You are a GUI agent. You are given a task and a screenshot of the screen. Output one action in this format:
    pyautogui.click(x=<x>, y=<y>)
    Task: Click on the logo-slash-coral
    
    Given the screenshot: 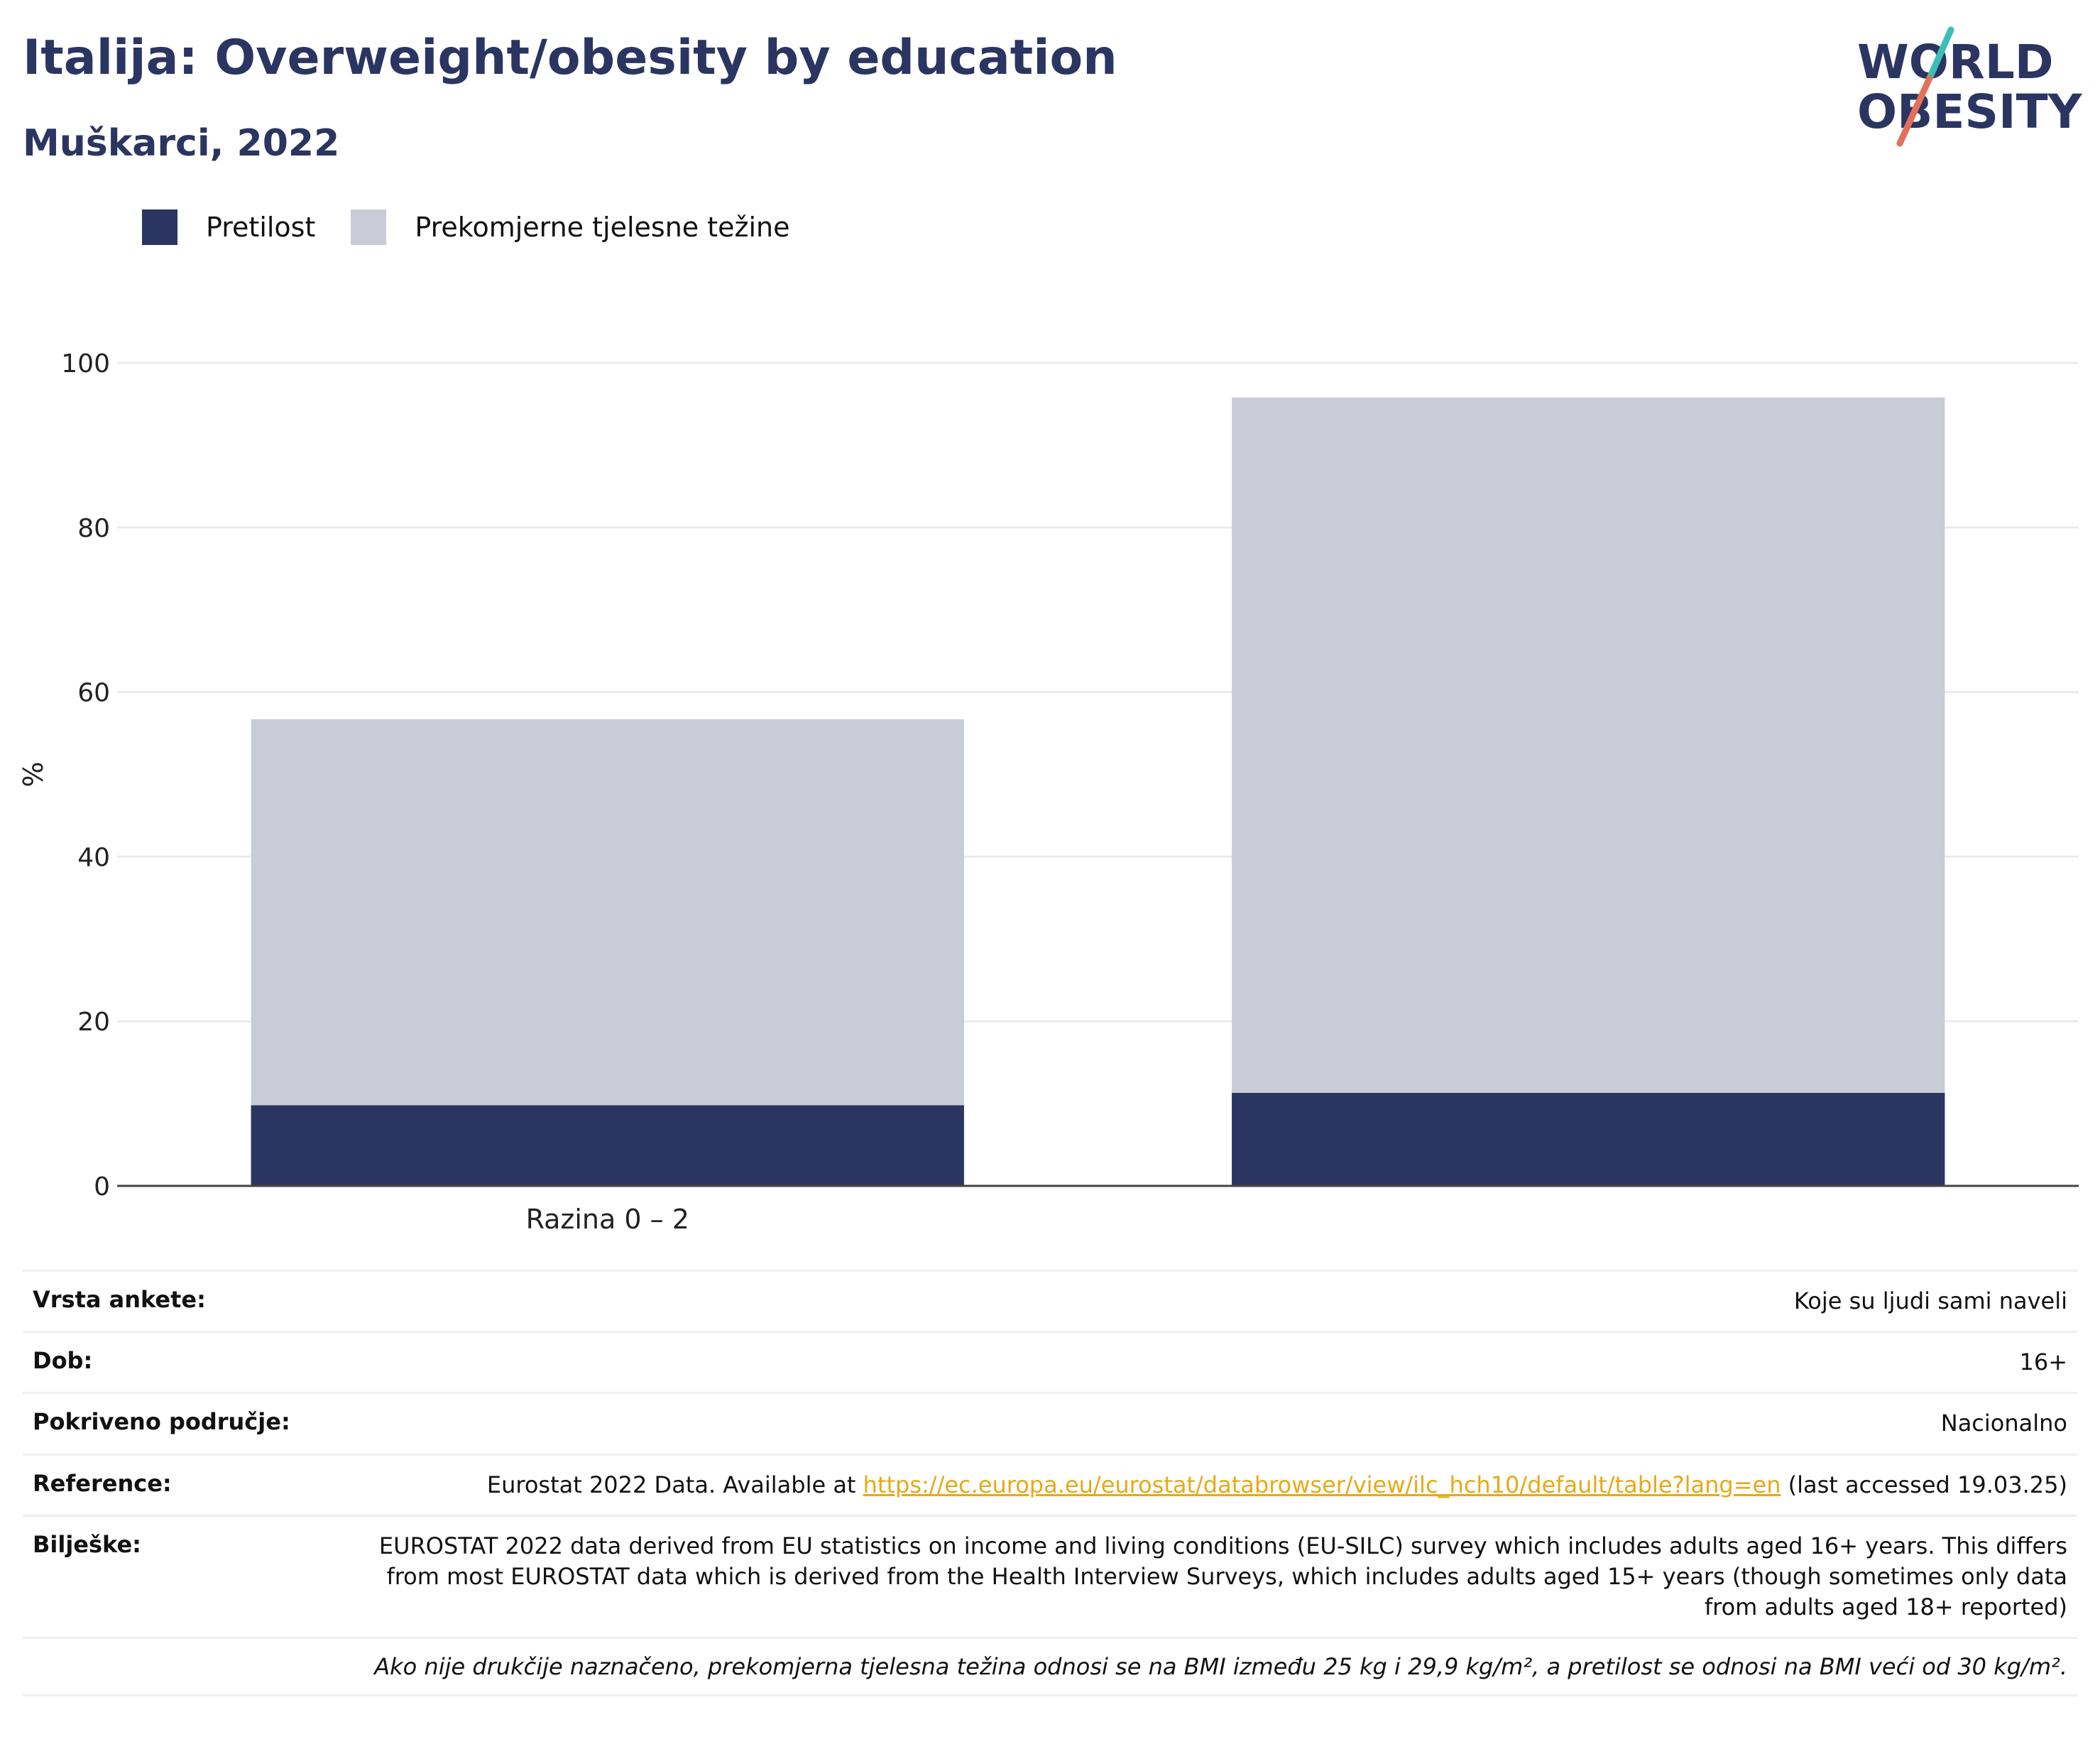 What is the action you would take?
    pyautogui.click(x=1914, y=111)
    